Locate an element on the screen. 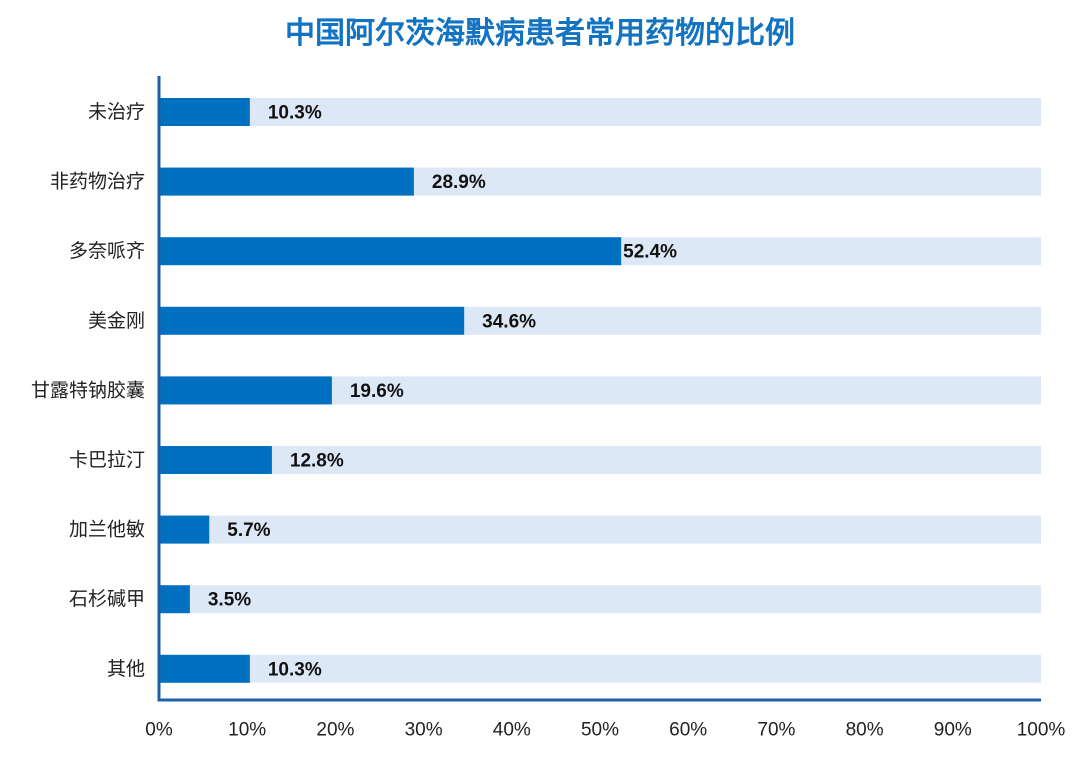 Image resolution: width=1080 pixels, height=759 pixels. data-label: 34.6% is located at coordinates (509, 321).